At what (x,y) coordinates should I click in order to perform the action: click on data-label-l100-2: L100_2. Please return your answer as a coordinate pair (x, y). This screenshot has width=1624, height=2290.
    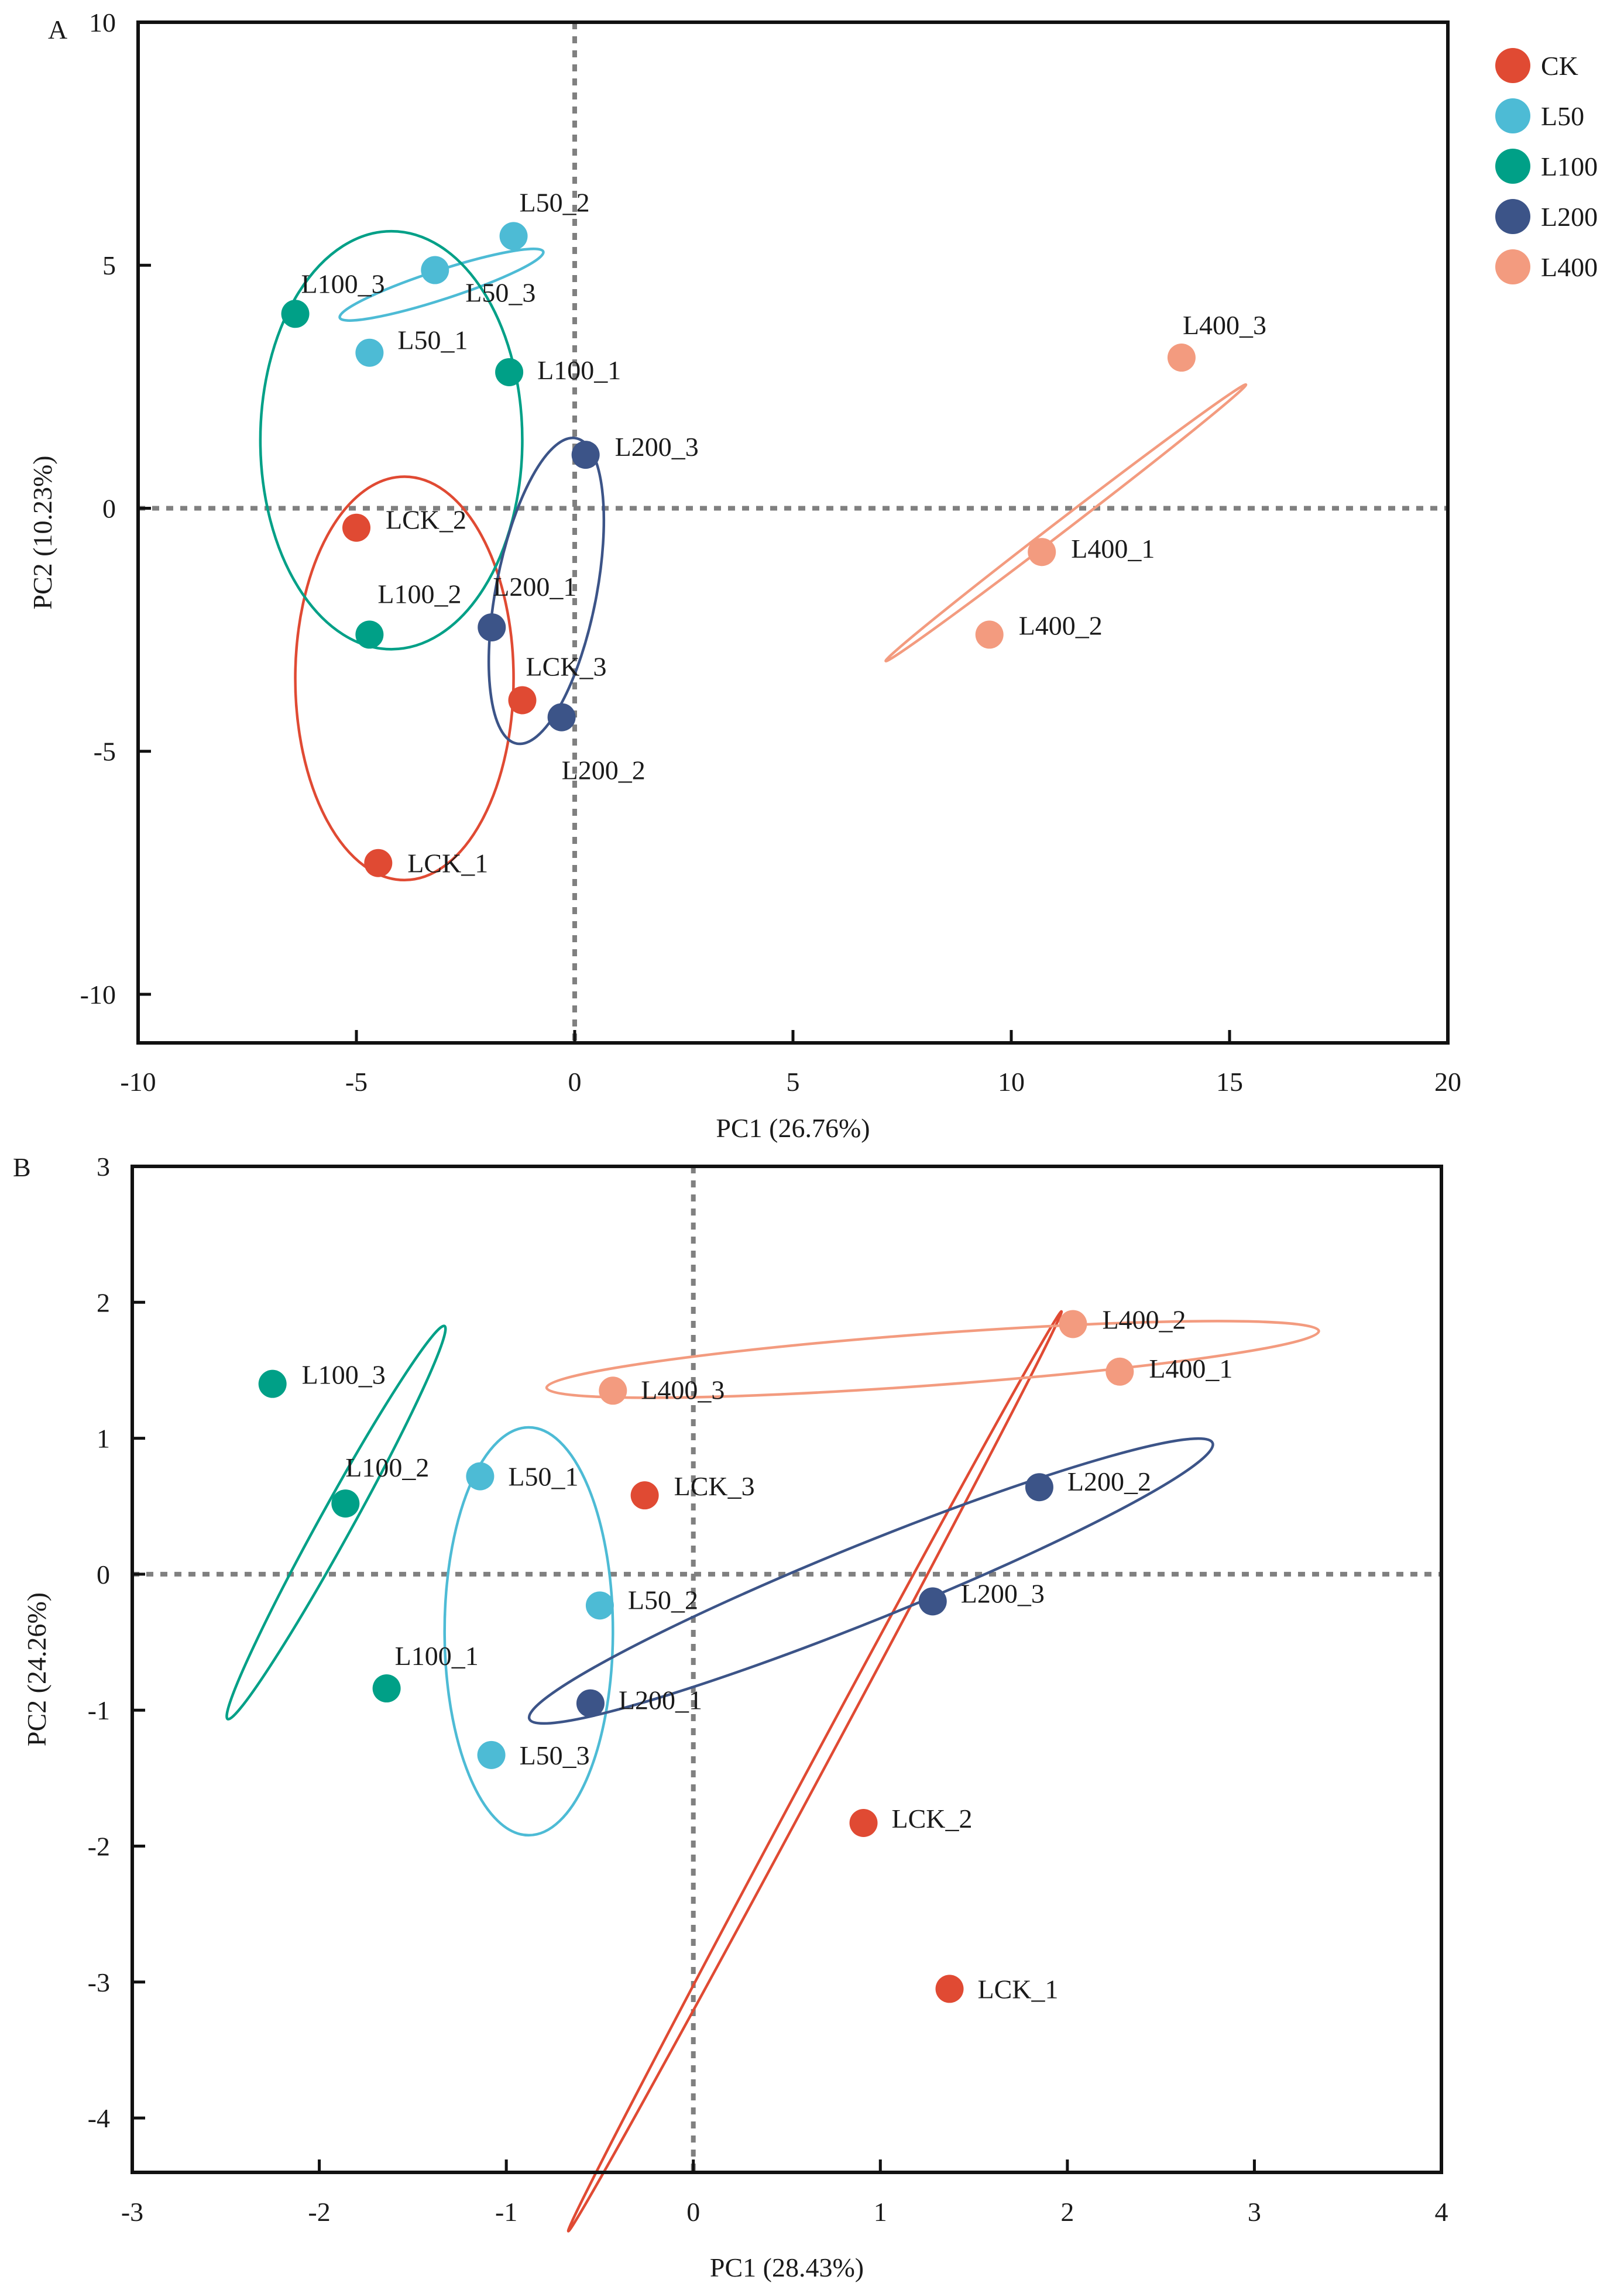
    Looking at the image, I should click on (387, 1467).